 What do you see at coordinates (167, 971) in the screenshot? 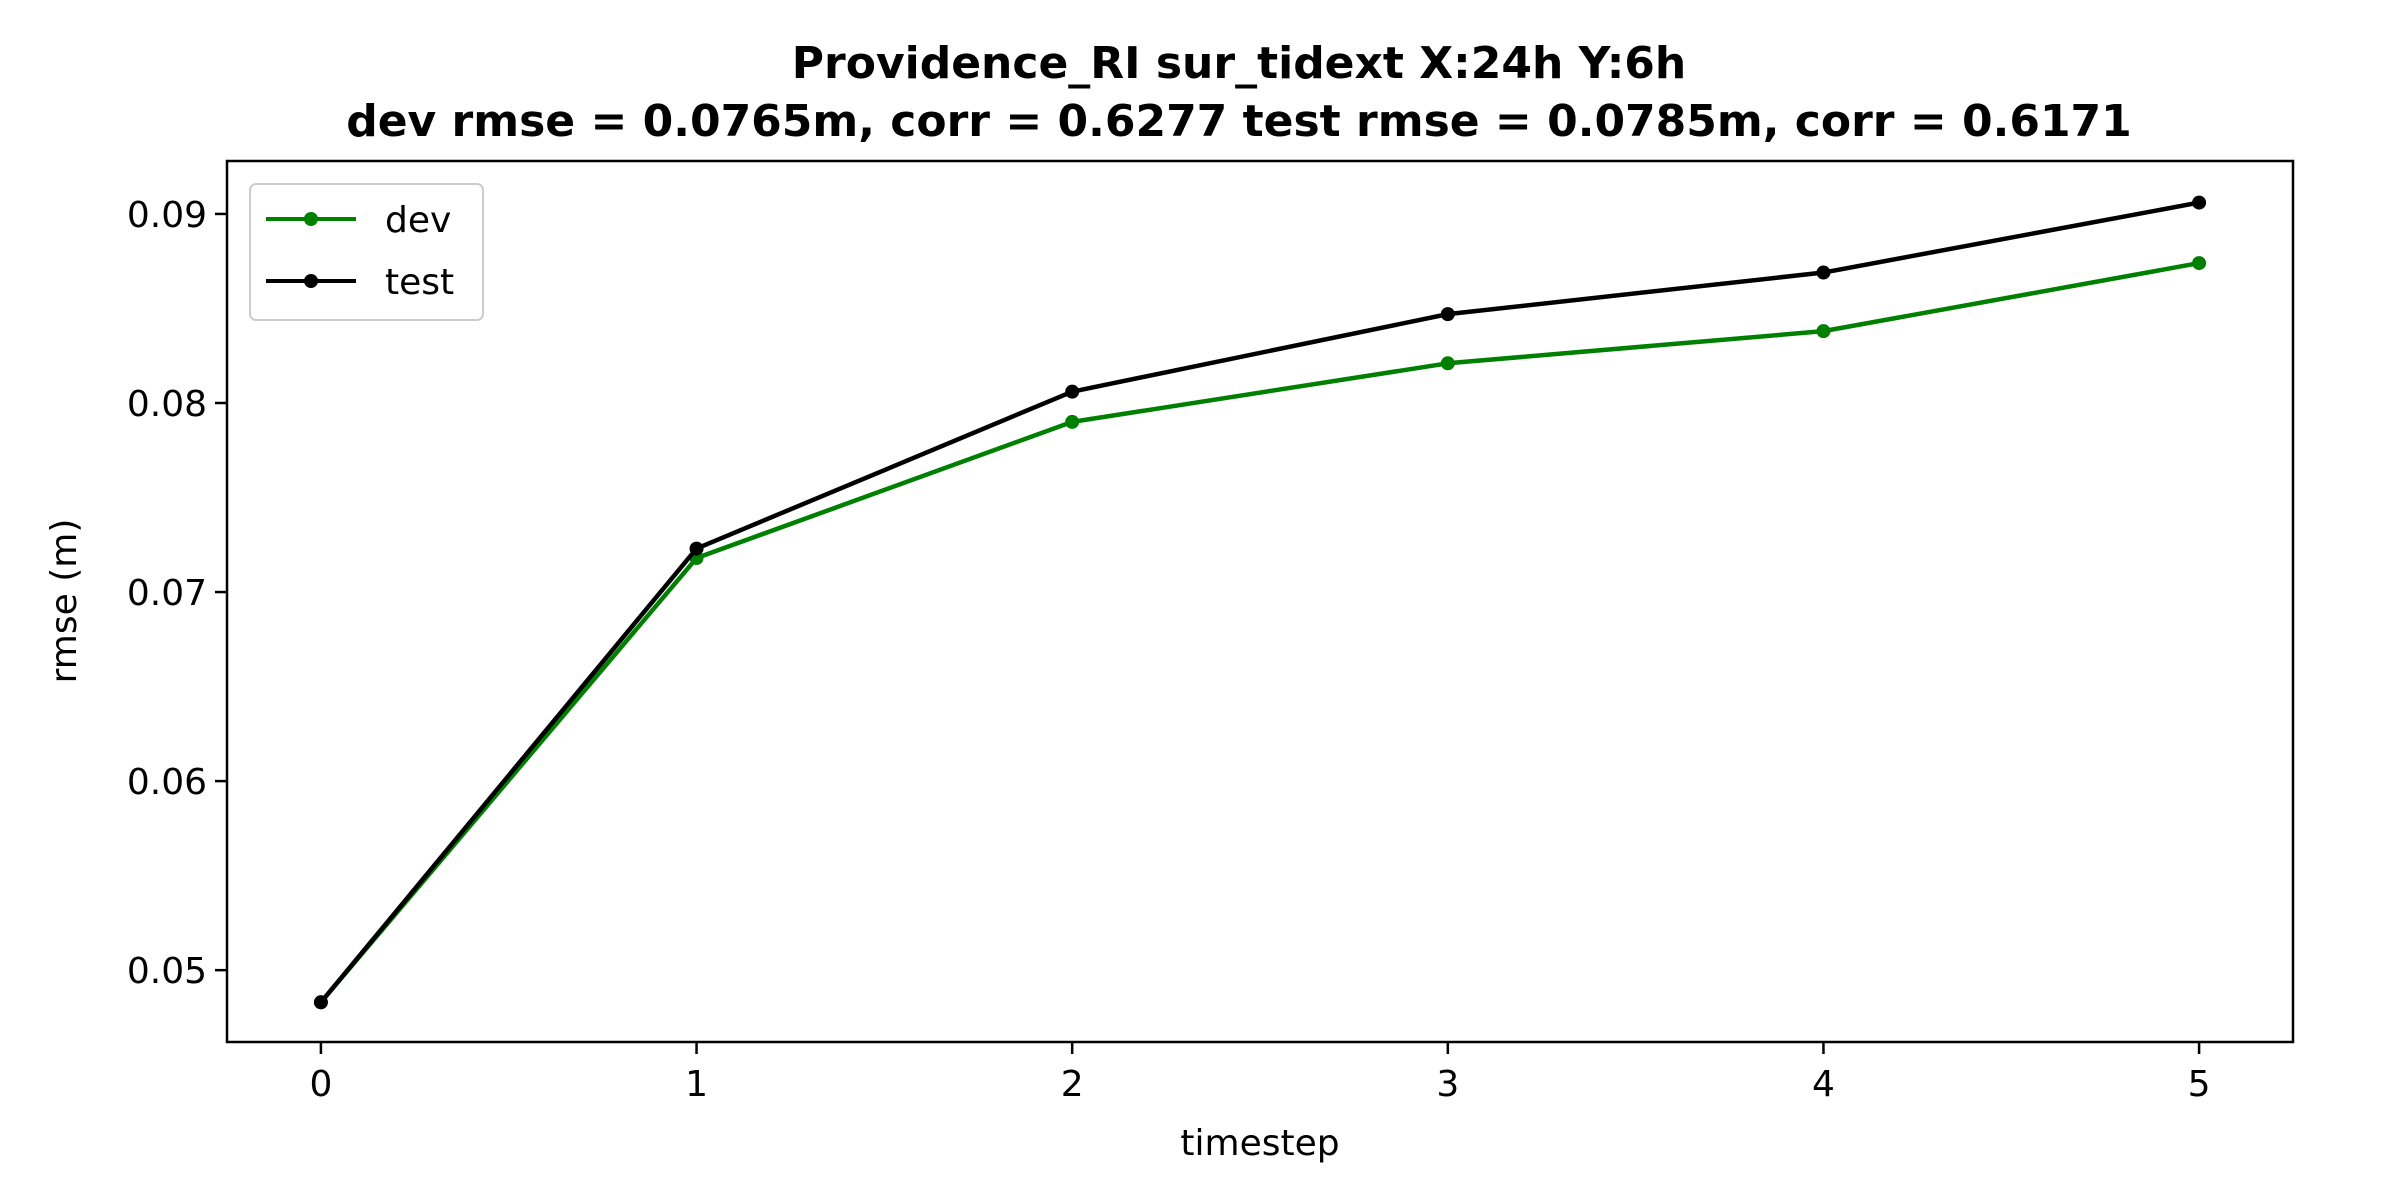
I see `y-tick-label: 0.05` at bounding box center [167, 971].